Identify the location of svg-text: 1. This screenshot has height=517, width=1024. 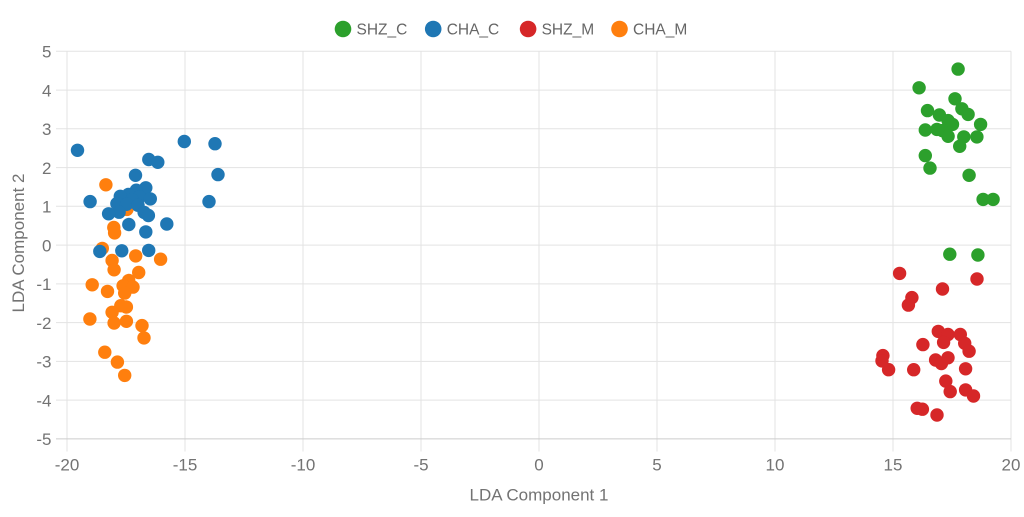
(46, 207).